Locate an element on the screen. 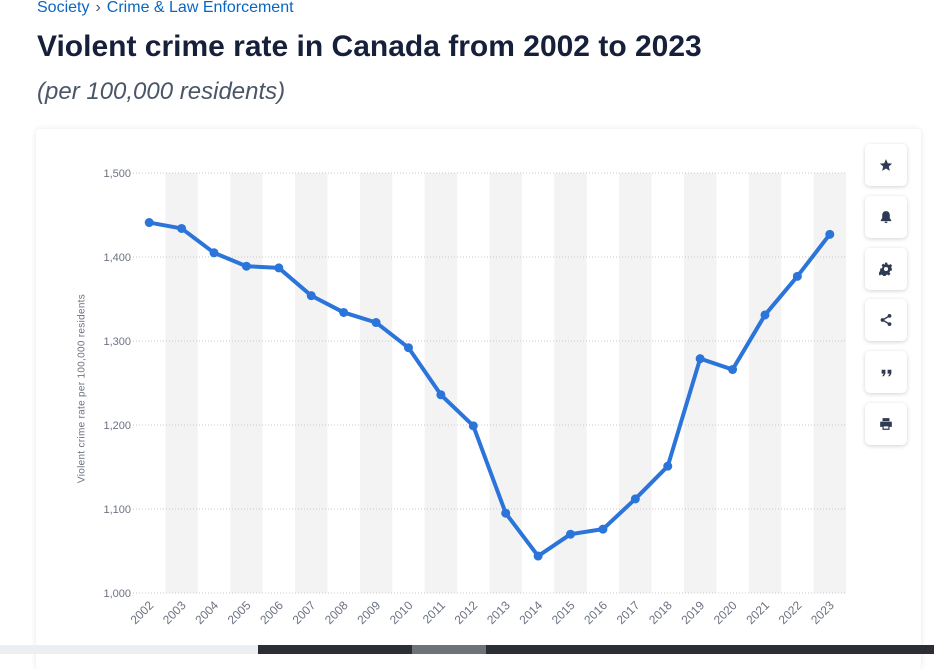 This screenshot has width=934, height=669. x-tick-label: 2018 is located at coordinates (660, 612).